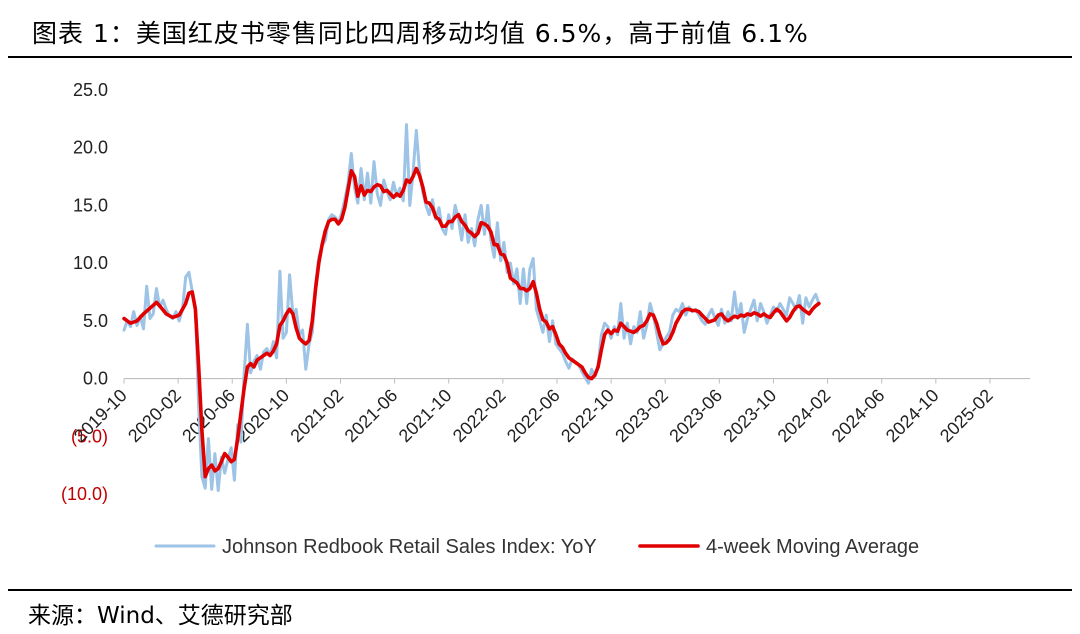 Image resolution: width=1080 pixels, height=634 pixels. I want to click on x-tick-label: 2025-02, so click(966, 415).